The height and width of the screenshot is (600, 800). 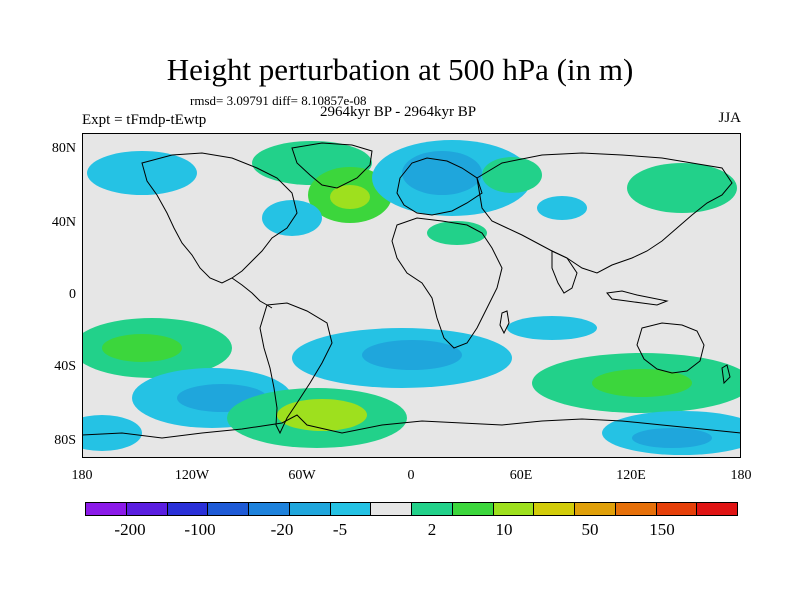 I want to click on longitude-label: 60W, so click(x=302, y=475).